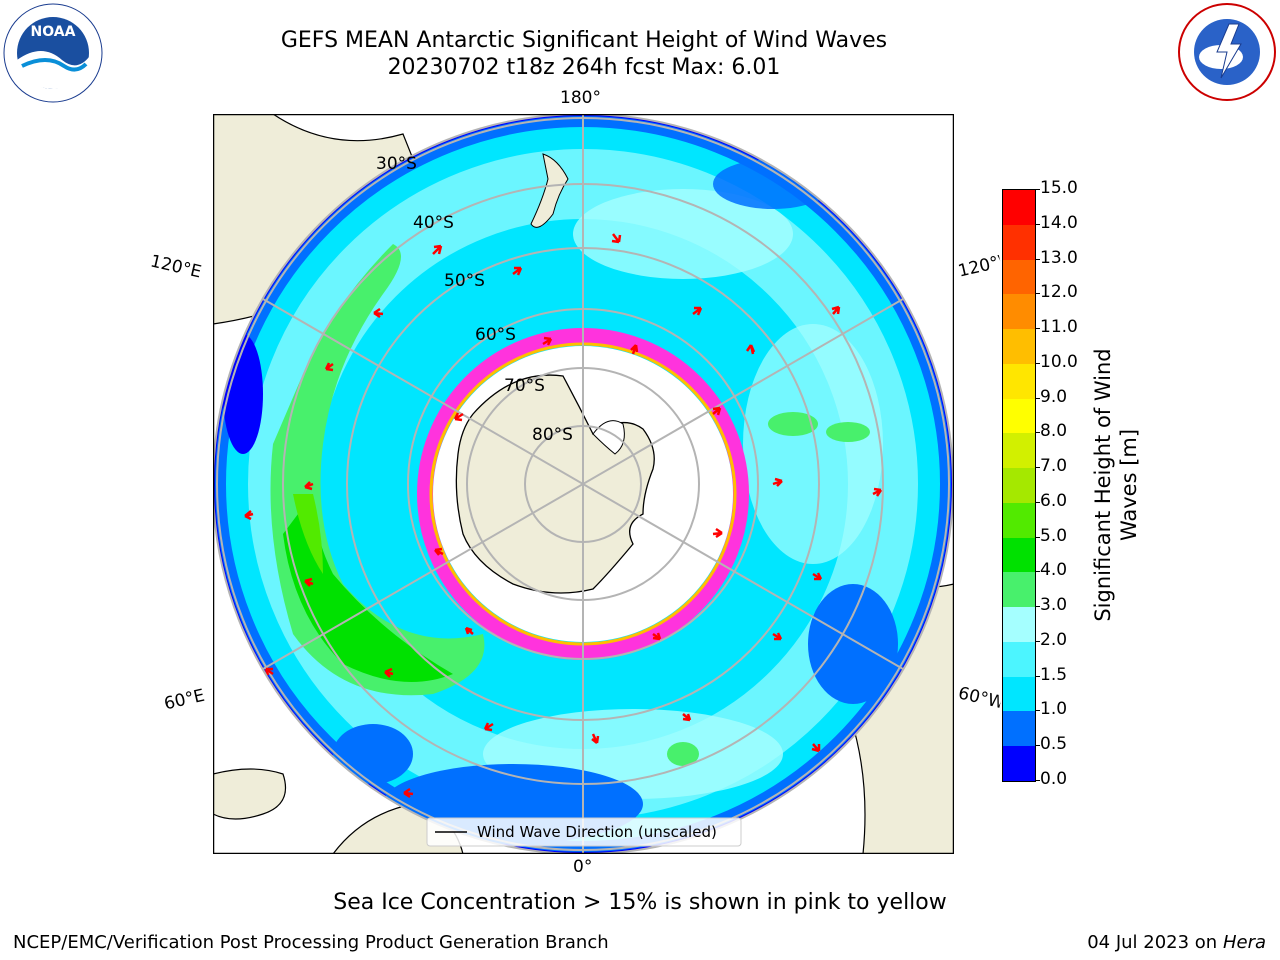 The image size is (1280, 960). I want to click on lat-label-70s: 70°S, so click(524, 386).